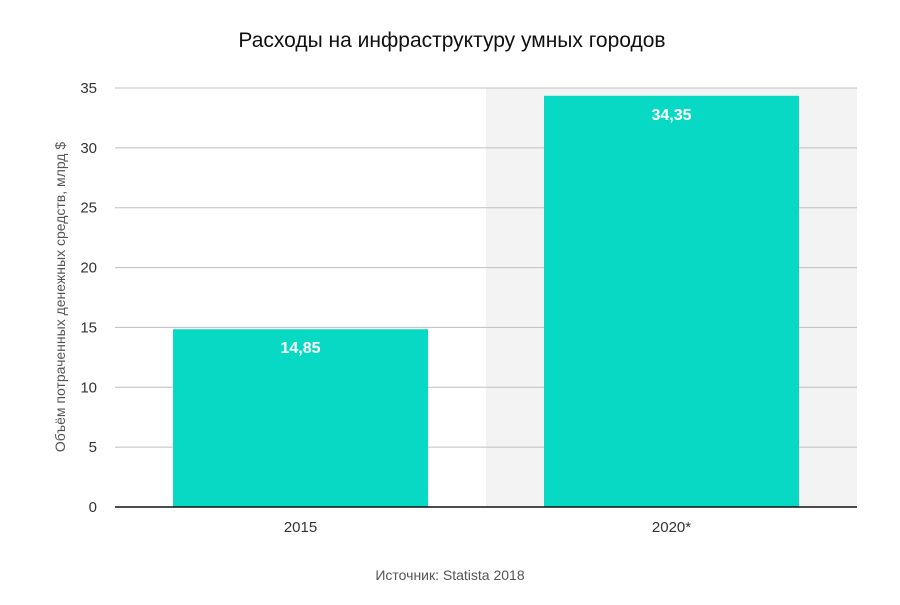 The width and height of the screenshot is (900, 605). Describe the element at coordinates (300, 418) in the screenshot. I see `bar-2015` at that location.